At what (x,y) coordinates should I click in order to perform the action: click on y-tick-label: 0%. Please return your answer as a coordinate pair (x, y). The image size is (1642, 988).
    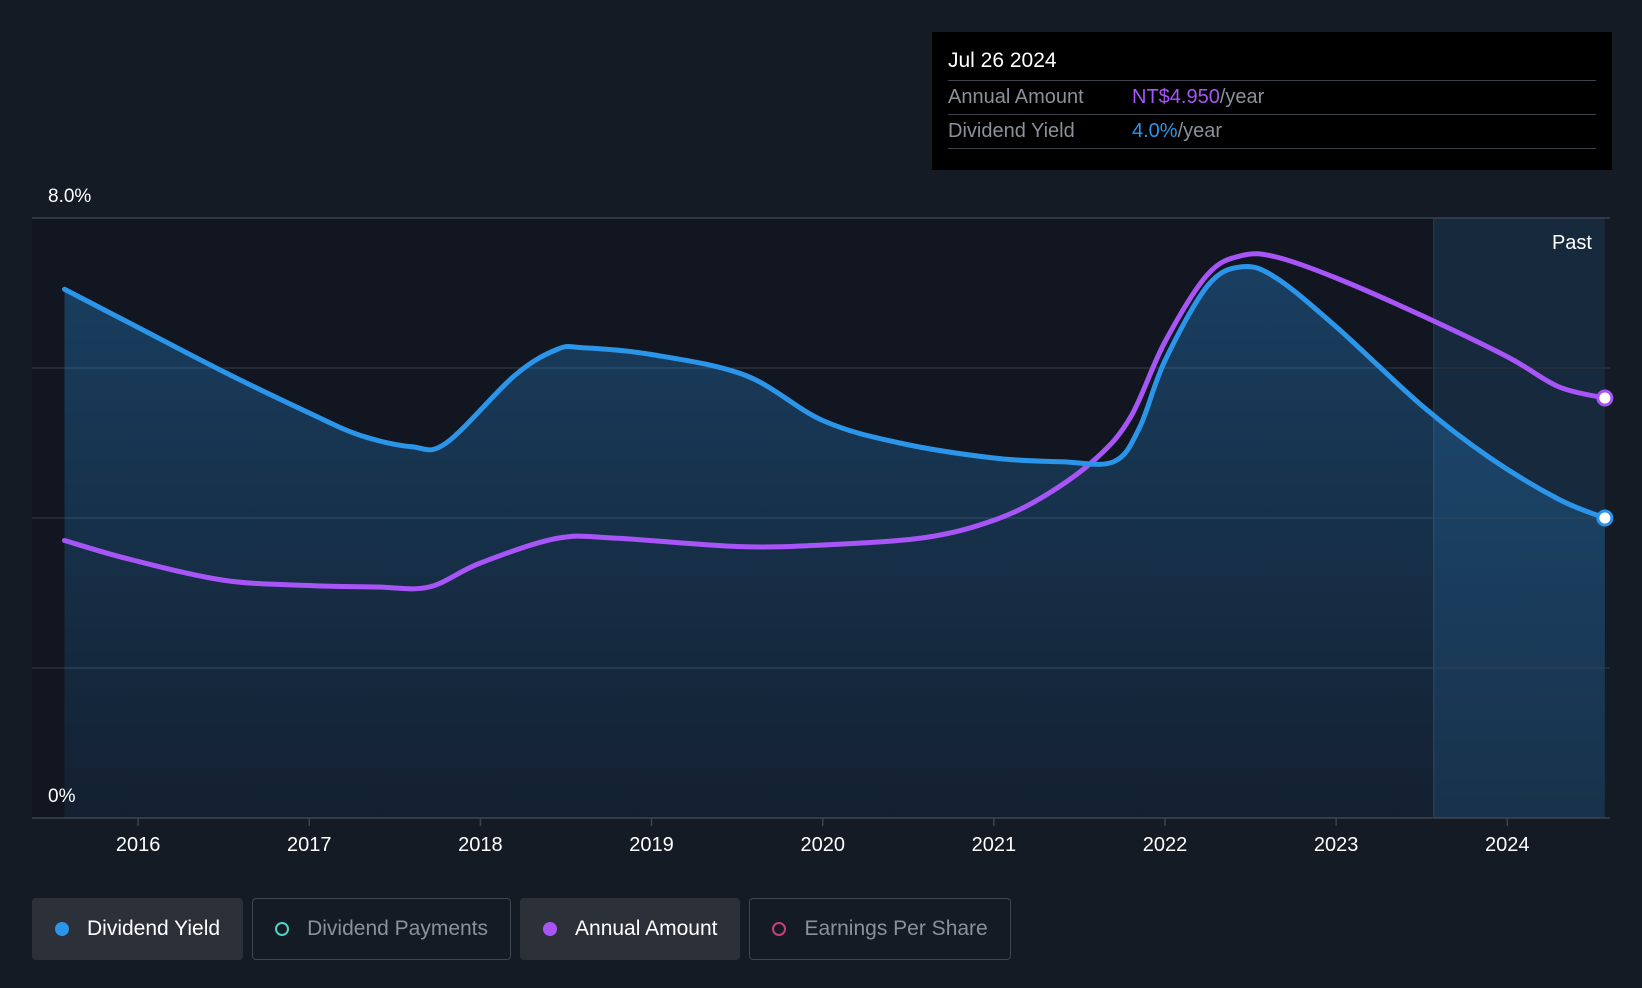
    Looking at the image, I should click on (62, 796).